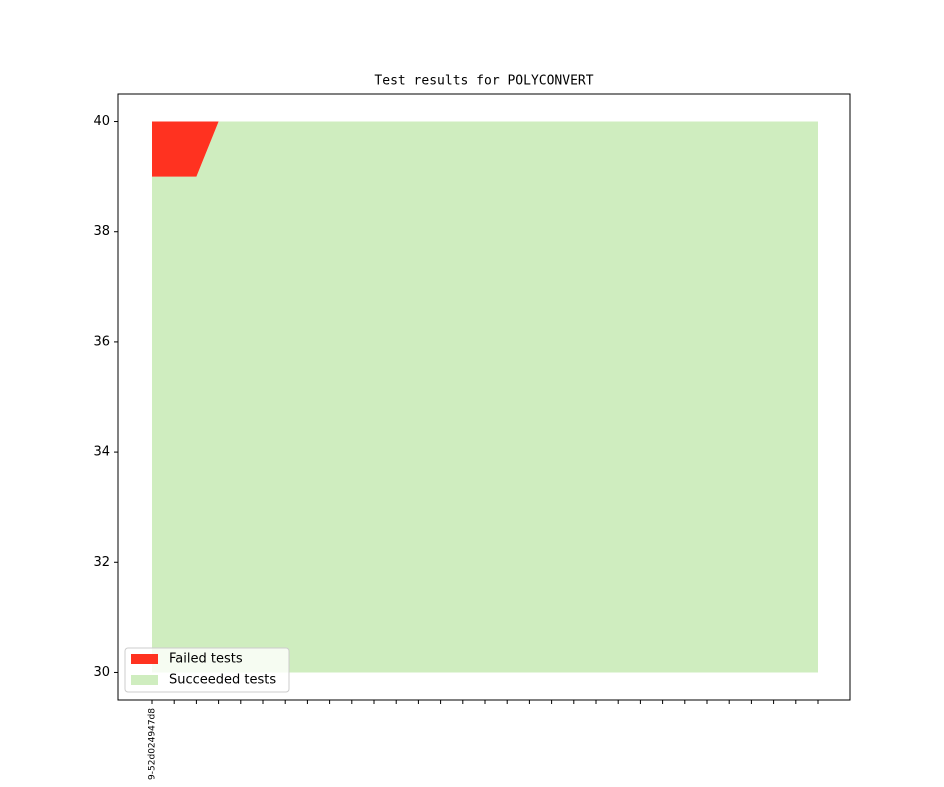  I want to click on y-tick-label: 30, so click(101, 672).